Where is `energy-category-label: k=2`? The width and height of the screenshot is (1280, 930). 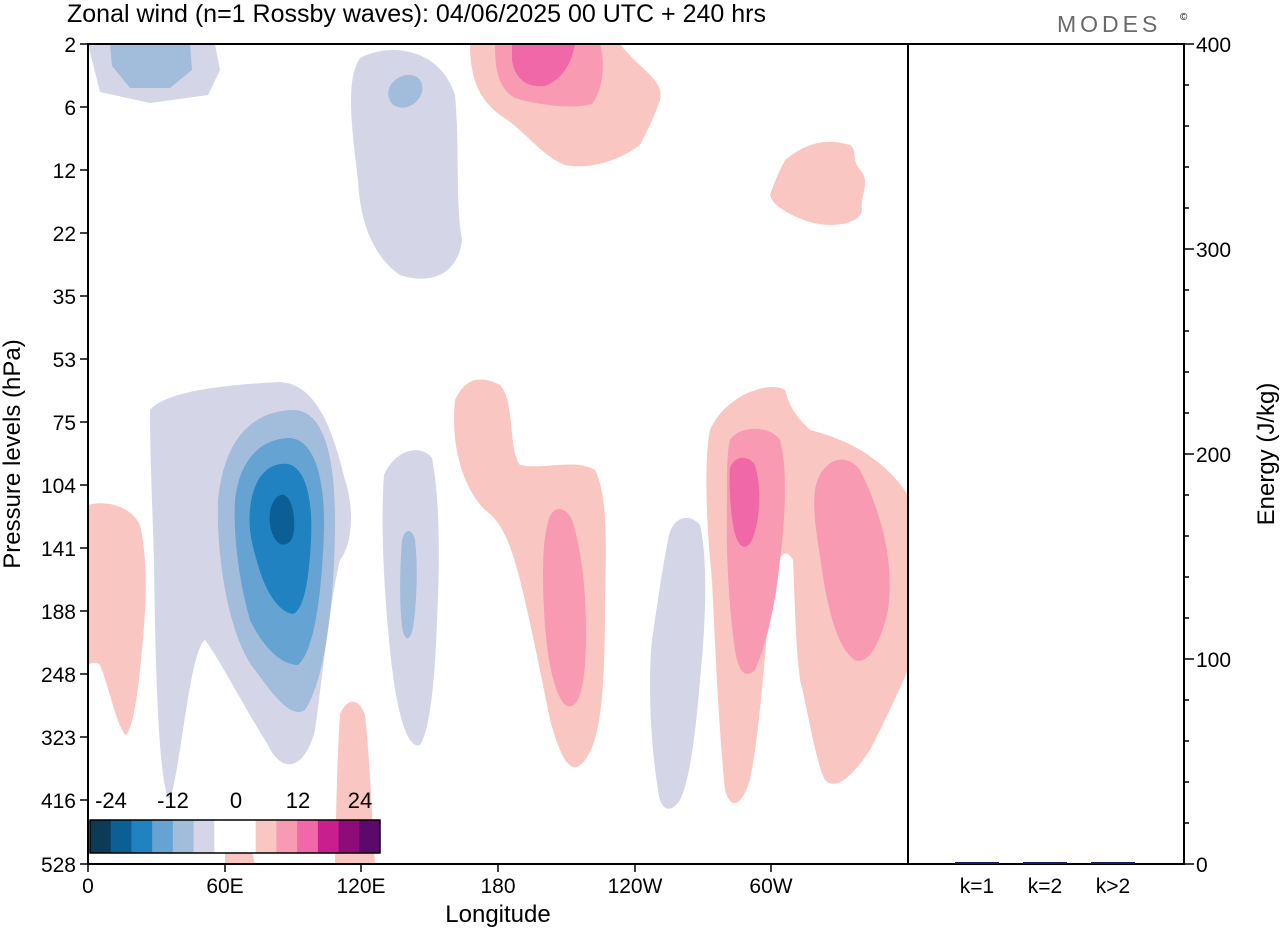 energy-category-label: k=2 is located at coordinates (1045, 886).